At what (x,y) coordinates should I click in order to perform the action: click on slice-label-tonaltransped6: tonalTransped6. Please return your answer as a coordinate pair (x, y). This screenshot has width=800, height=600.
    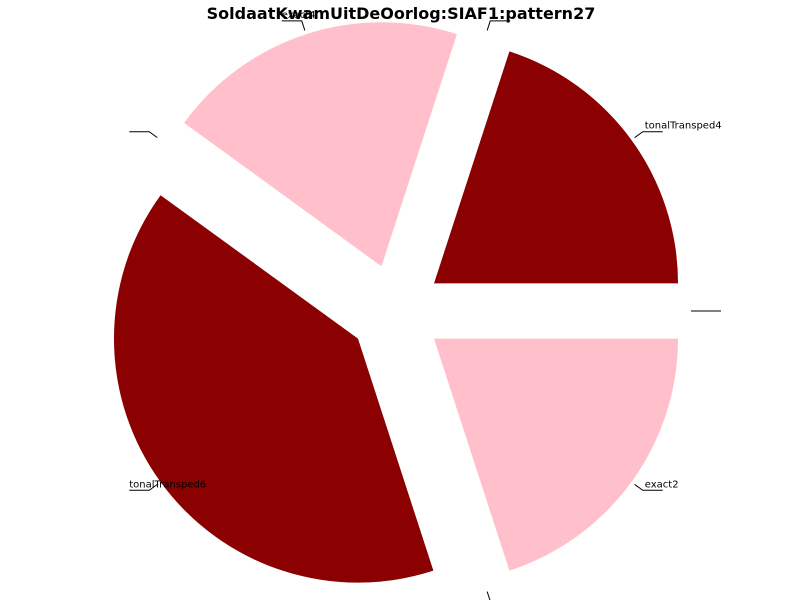
    Looking at the image, I should click on (167, 484).